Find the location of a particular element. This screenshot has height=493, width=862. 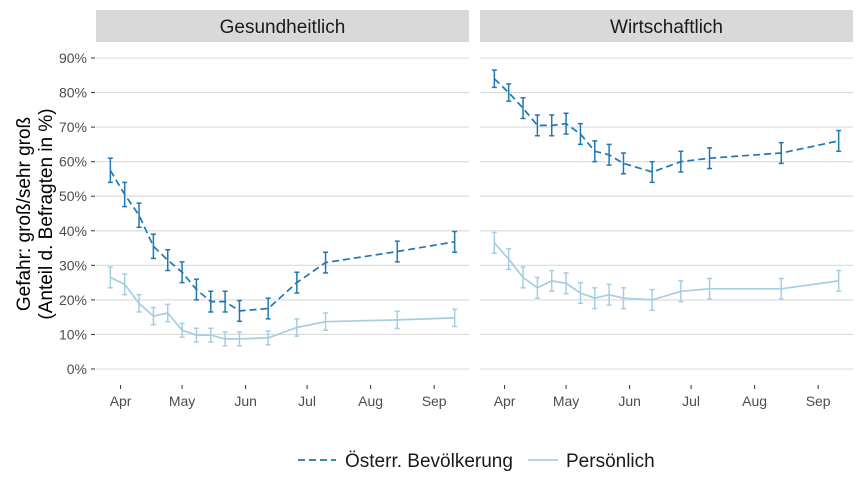

legend-label-persoenlich: Persönlich is located at coordinates (610, 461).